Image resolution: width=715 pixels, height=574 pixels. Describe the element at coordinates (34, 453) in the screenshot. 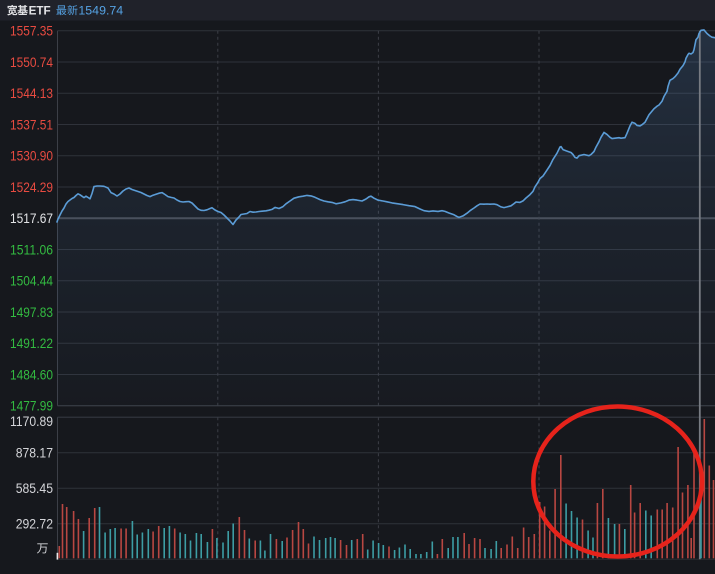

I see `svg-text: 878.17` at that location.